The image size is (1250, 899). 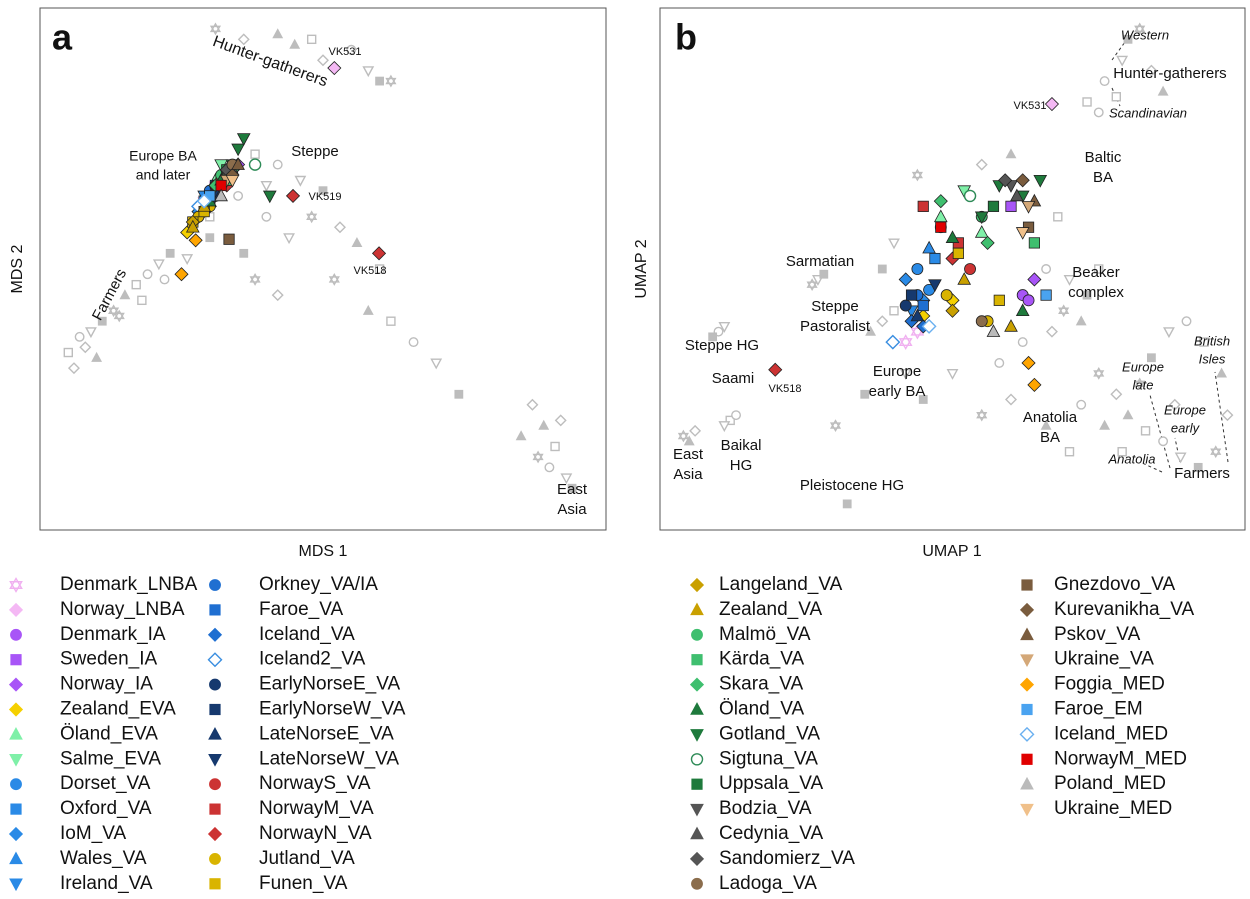 I want to click on legend-label: Orkney_VA/IA, so click(x=318, y=584).